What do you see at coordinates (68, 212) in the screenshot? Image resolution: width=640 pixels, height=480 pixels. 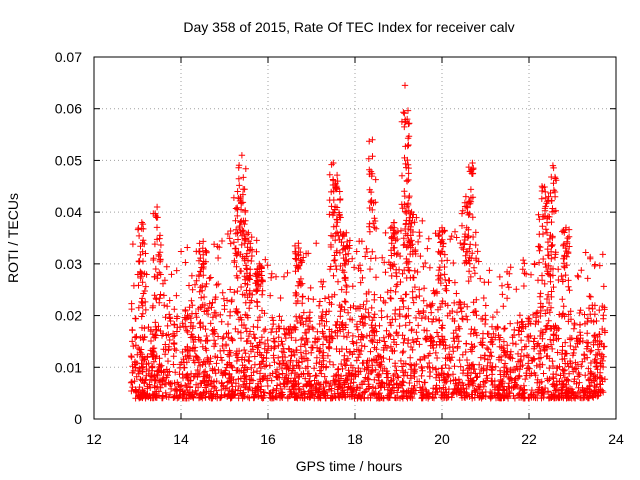 I see `y-tick-label: 0.04` at bounding box center [68, 212].